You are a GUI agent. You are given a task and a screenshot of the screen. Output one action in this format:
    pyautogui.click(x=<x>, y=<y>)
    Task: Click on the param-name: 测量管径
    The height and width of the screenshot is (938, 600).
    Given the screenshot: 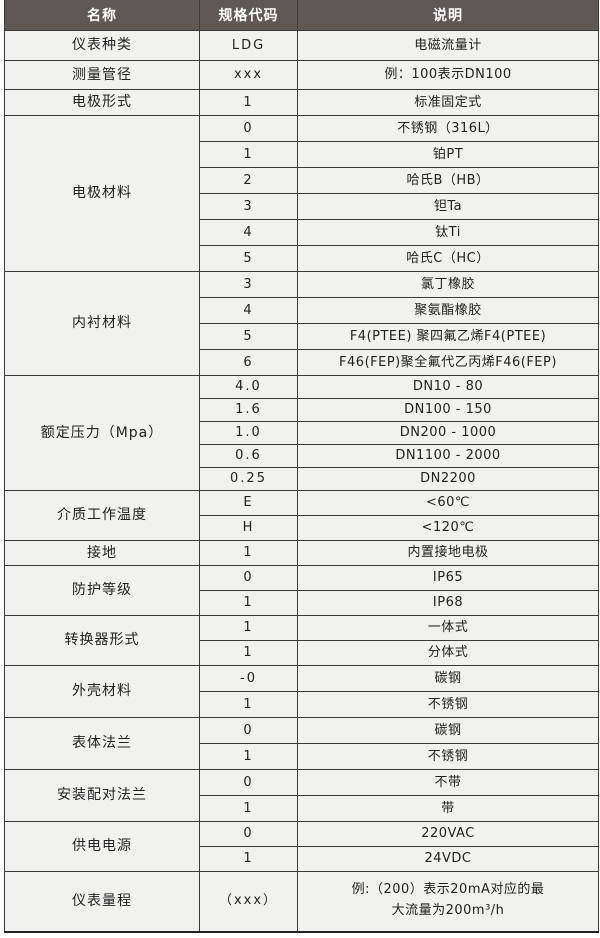 What is the action you would take?
    pyautogui.click(x=102, y=75)
    